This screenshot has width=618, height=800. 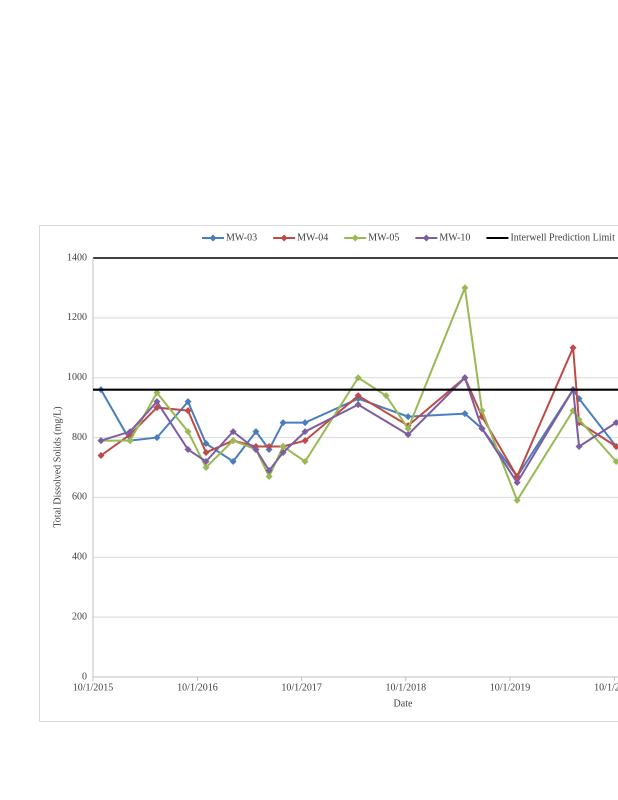 What do you see at coordinates (606, 687) in the screenshot?
I see `x-tick-label: 10/1/2020` at bounding box center [606, 687].